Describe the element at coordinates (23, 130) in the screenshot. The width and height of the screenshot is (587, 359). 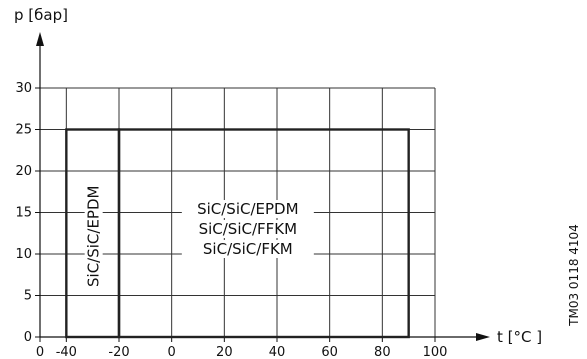
I see `y-tick-label: 25` at that location.